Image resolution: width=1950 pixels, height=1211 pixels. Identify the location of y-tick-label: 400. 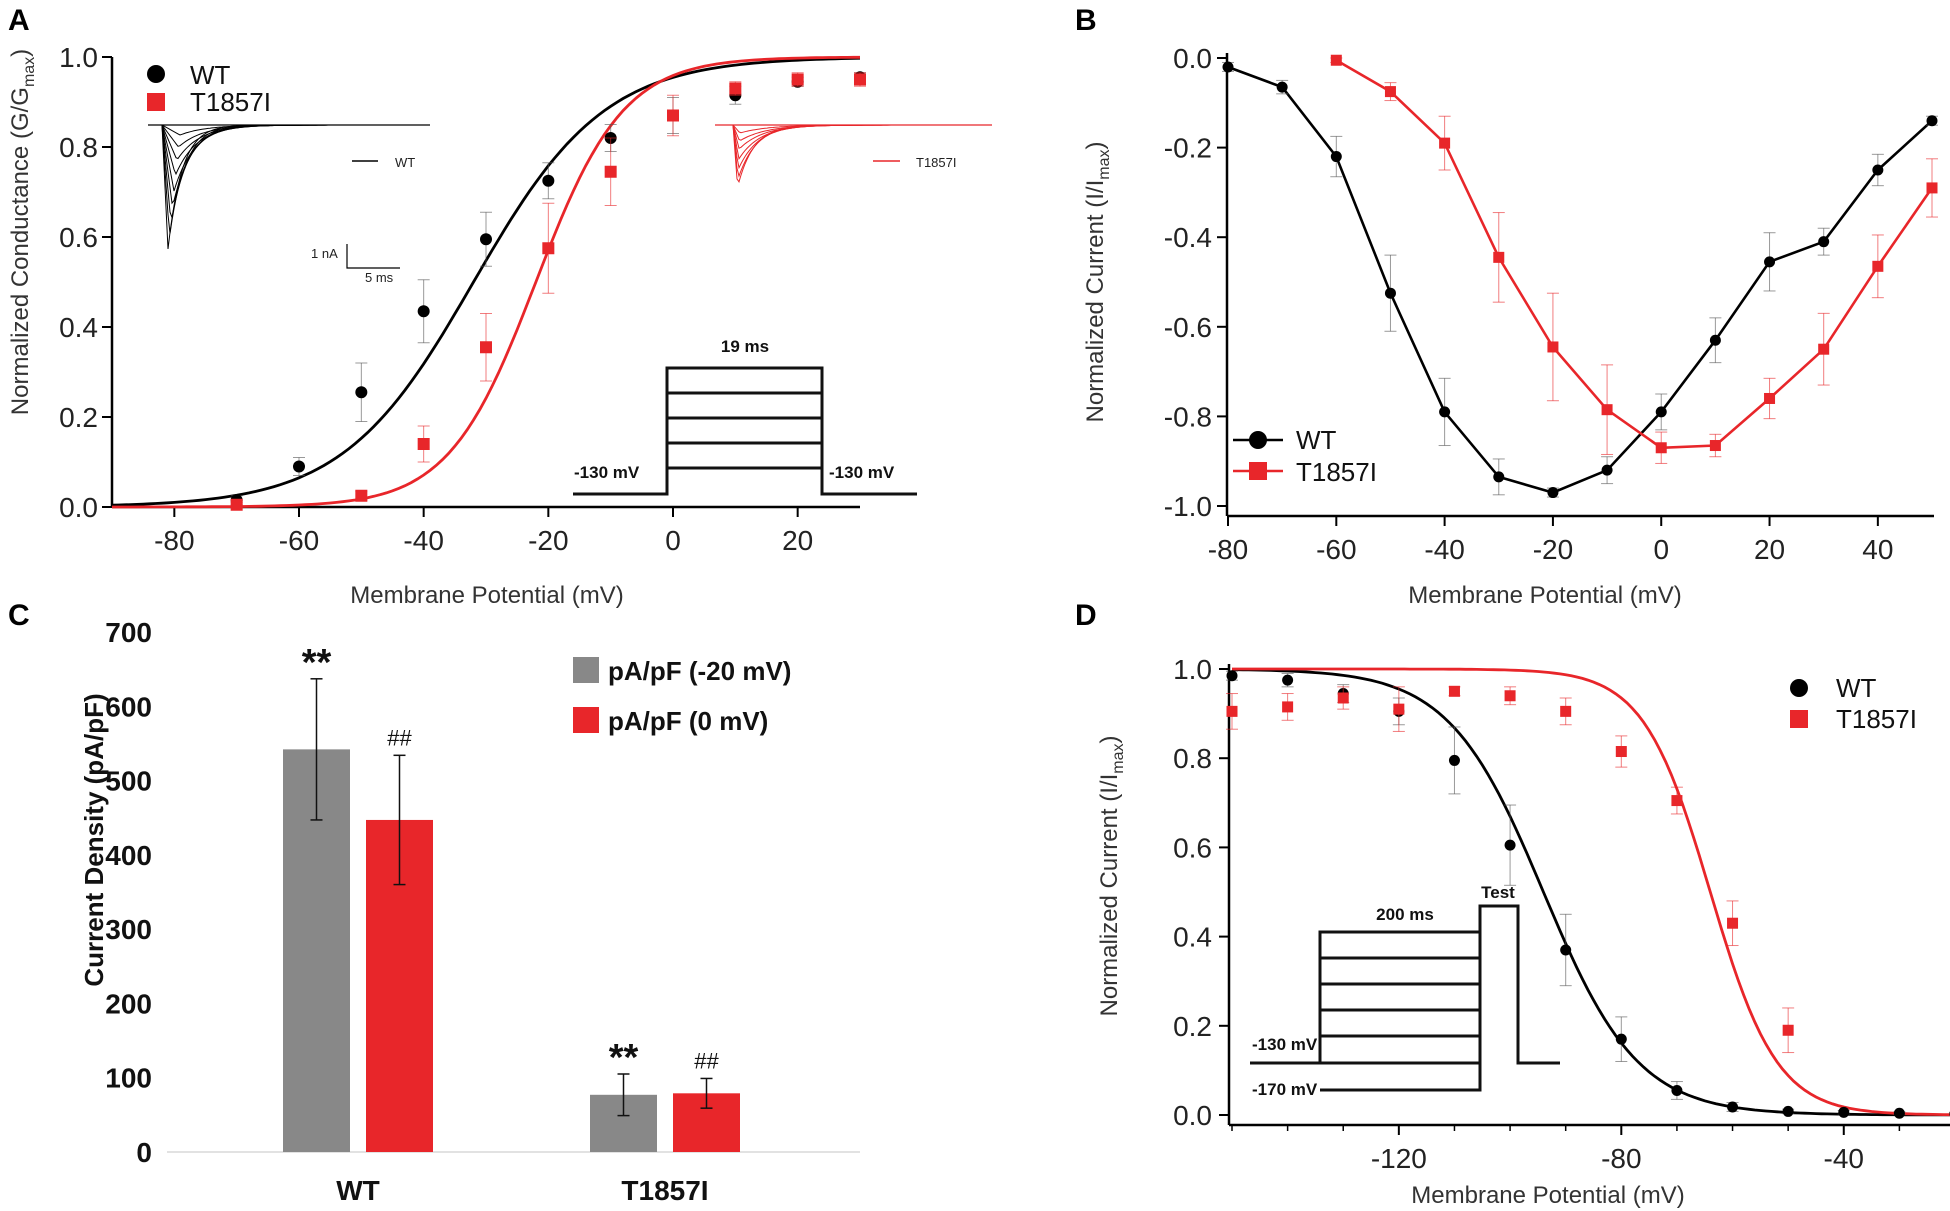
(128, 855).